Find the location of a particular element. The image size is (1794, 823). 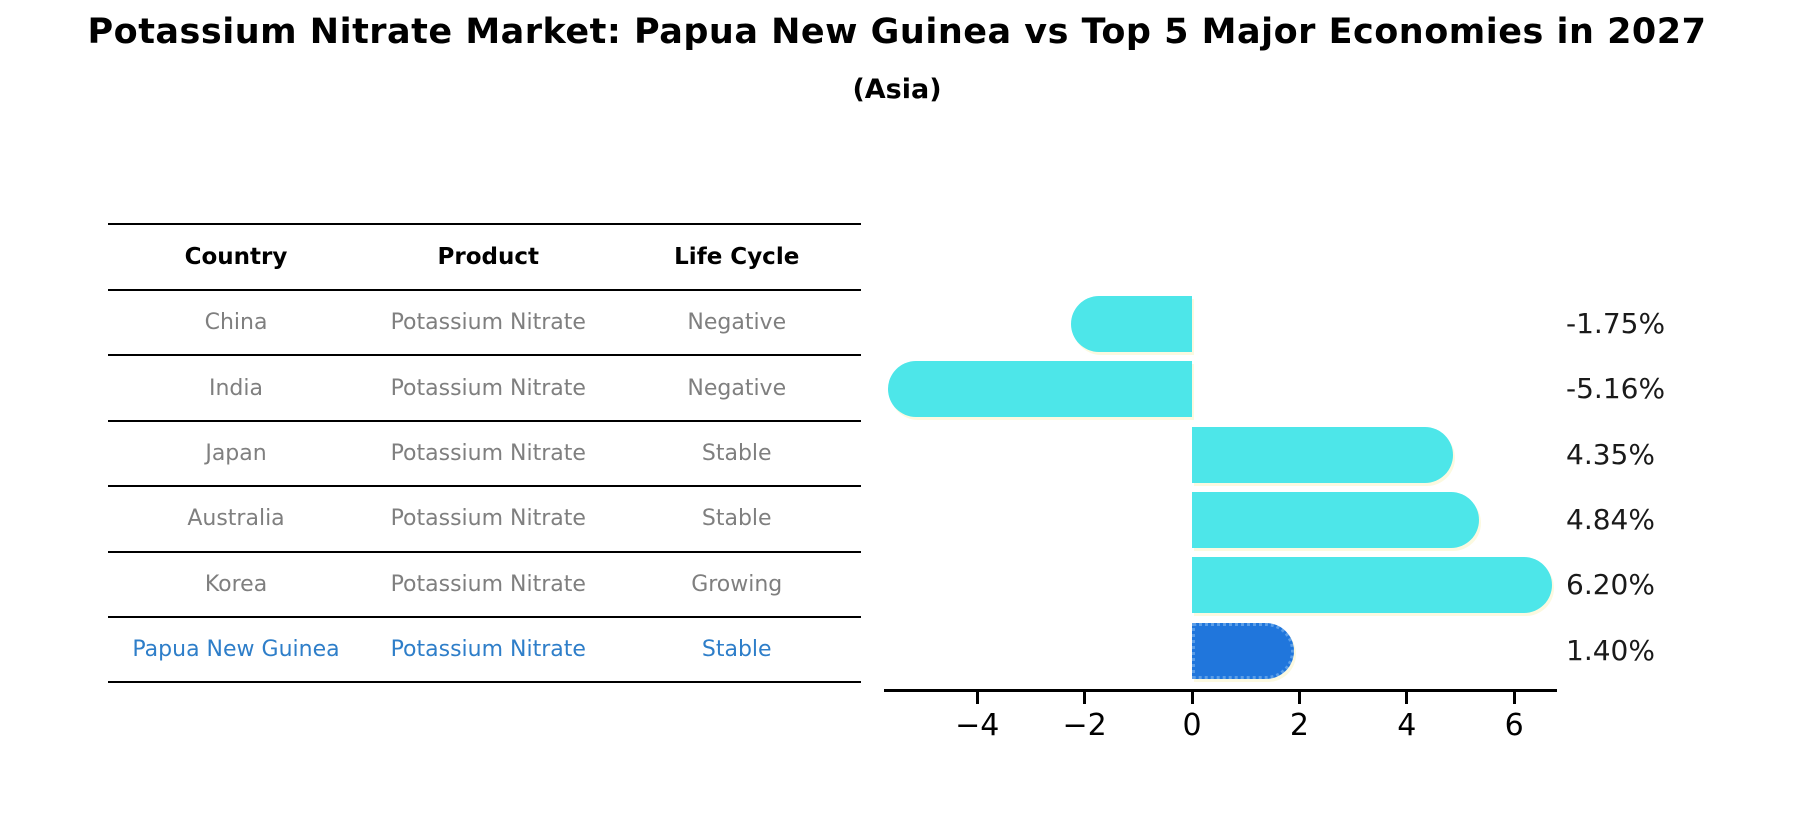

value-label-australia: 4.84% is located at coordinates (1610, 519).